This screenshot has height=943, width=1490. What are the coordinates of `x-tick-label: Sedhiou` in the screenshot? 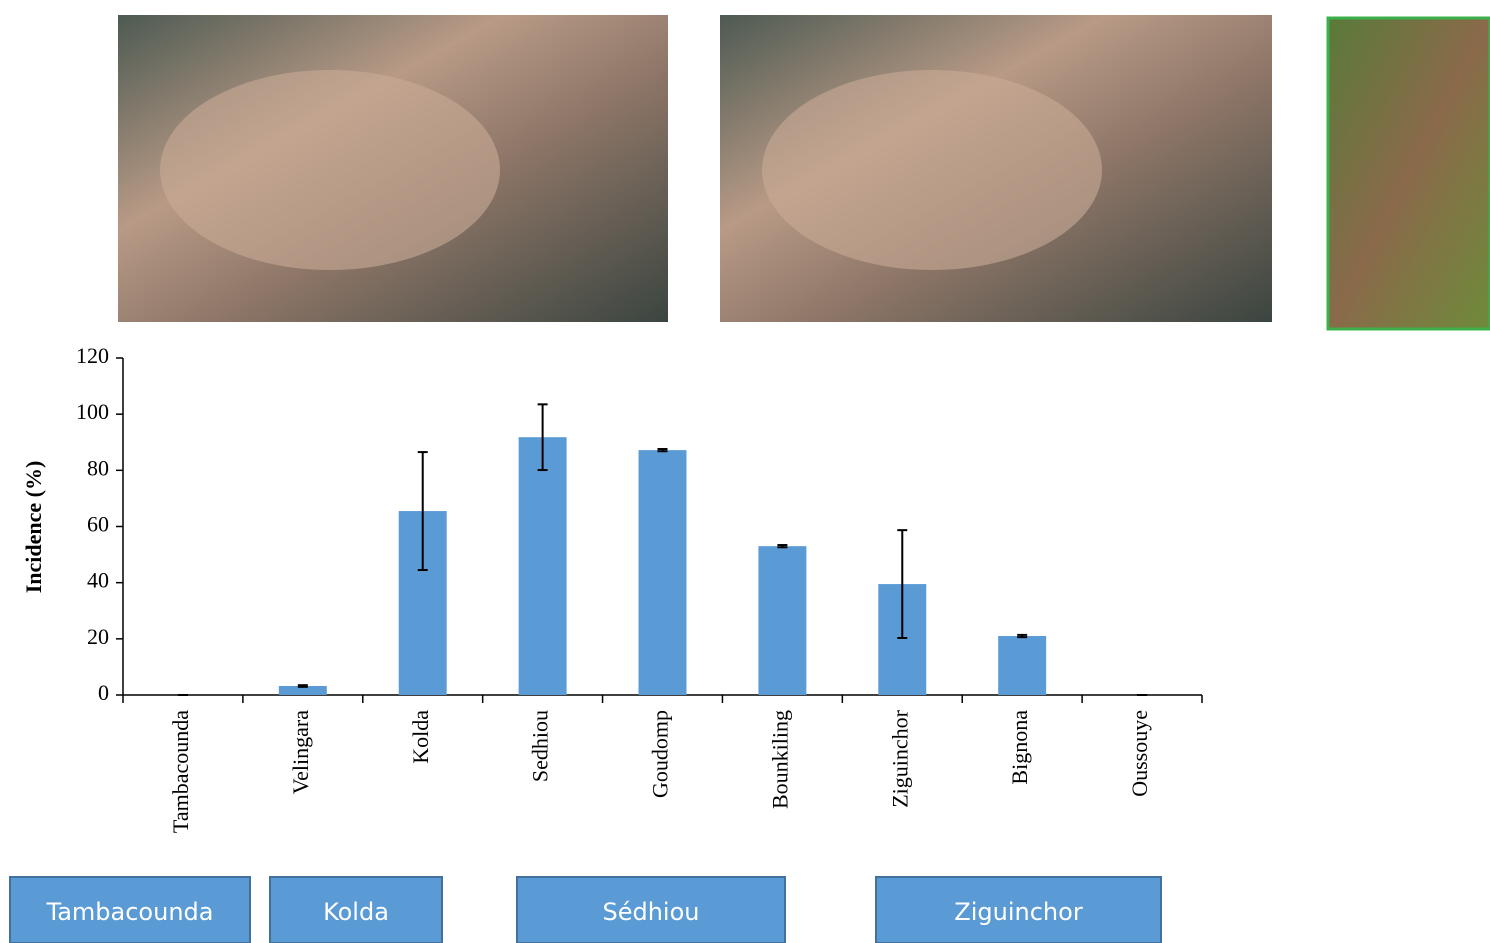 It's located at (540, 746).